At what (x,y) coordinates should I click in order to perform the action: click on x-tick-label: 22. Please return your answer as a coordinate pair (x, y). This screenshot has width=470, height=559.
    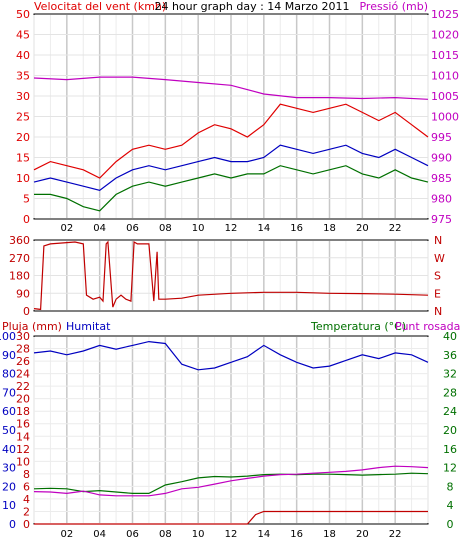
    Looking at the image, I should click on (395, 534).